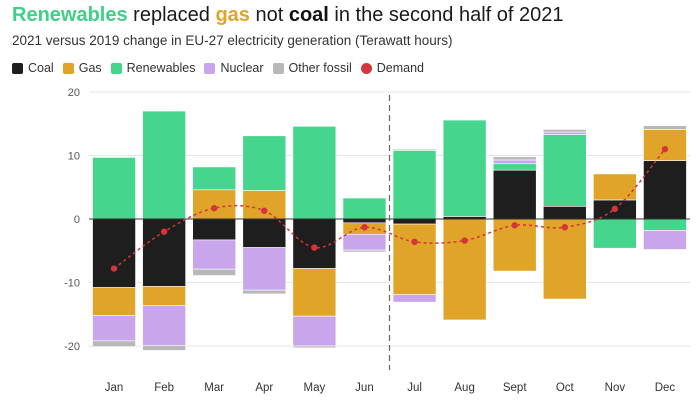 This screenshot has width=700, height=400. I want to click on bar-other-fossil-oct, so click(564, 131).